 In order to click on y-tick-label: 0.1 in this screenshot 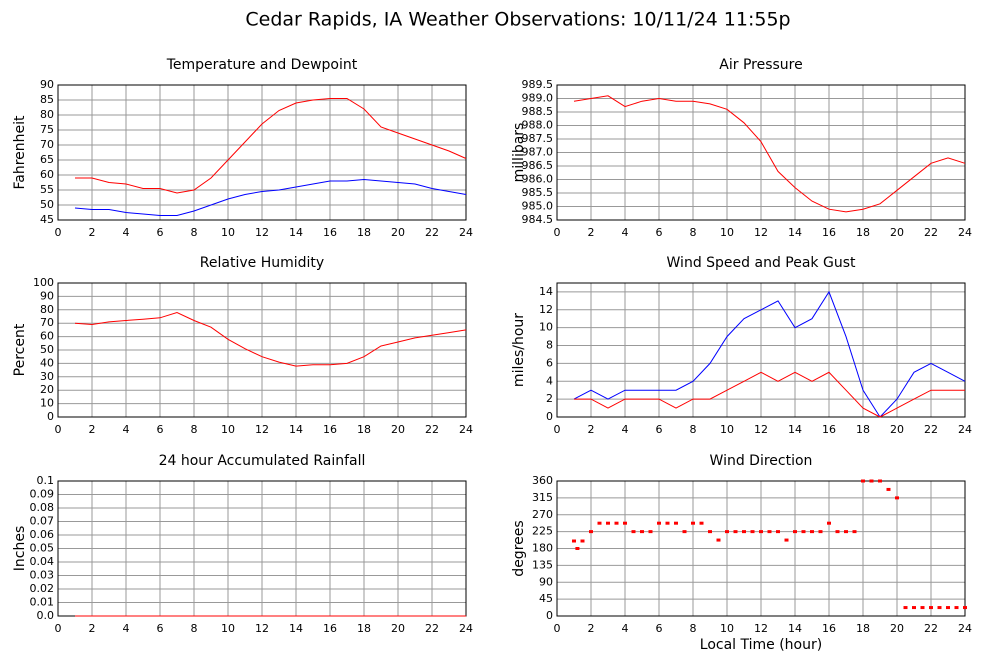, I will do `click(46, 480)`.